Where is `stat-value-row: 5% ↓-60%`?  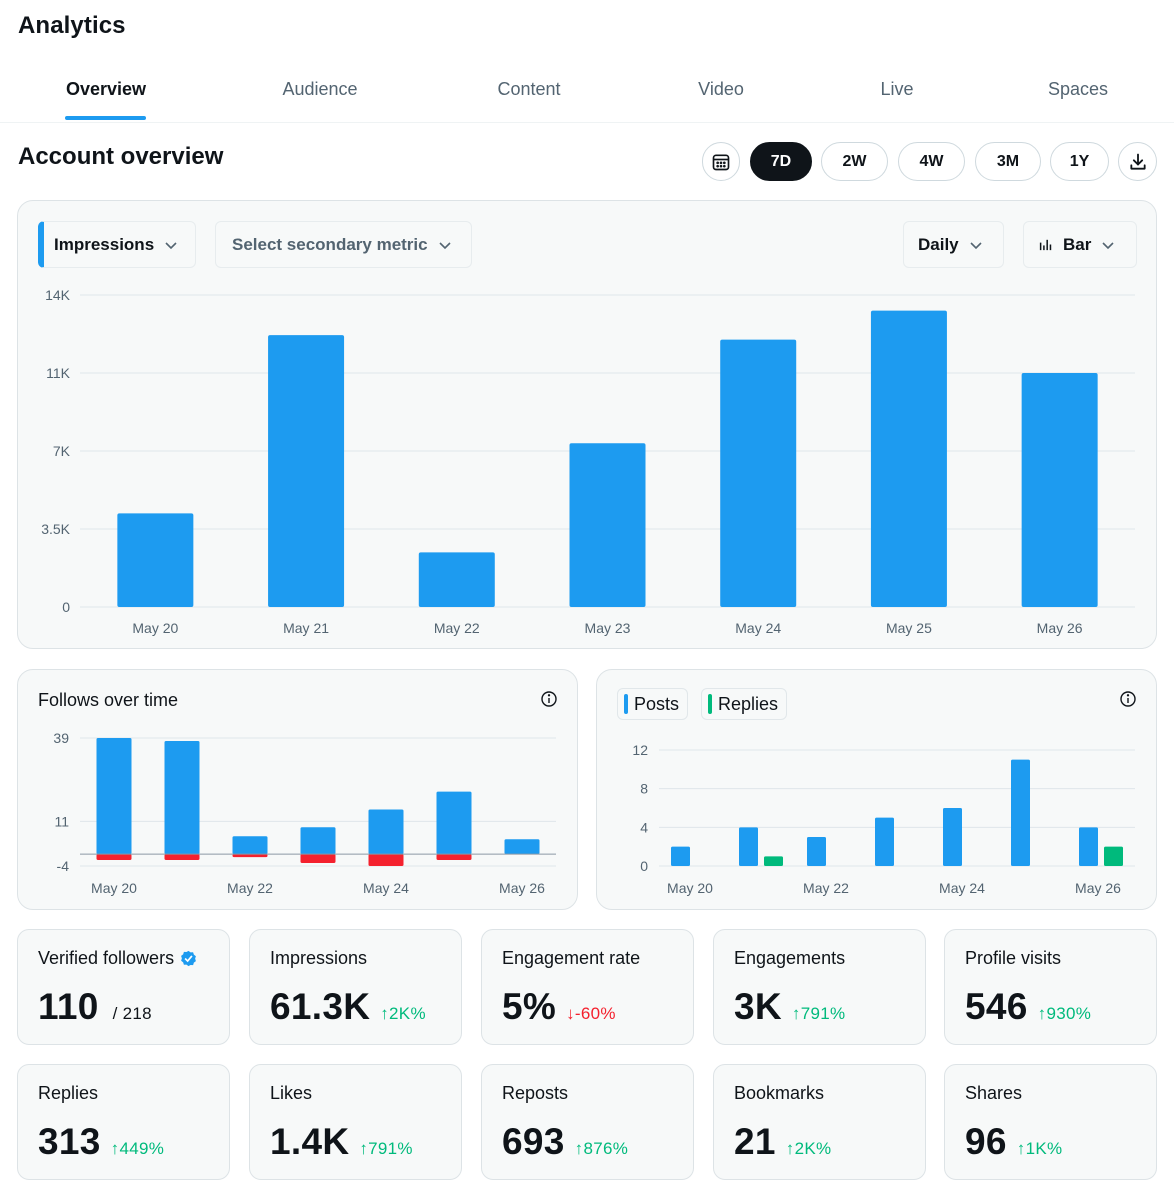
stat-value-row: 5% ↓-60% is located at coordinates (559, 1007).